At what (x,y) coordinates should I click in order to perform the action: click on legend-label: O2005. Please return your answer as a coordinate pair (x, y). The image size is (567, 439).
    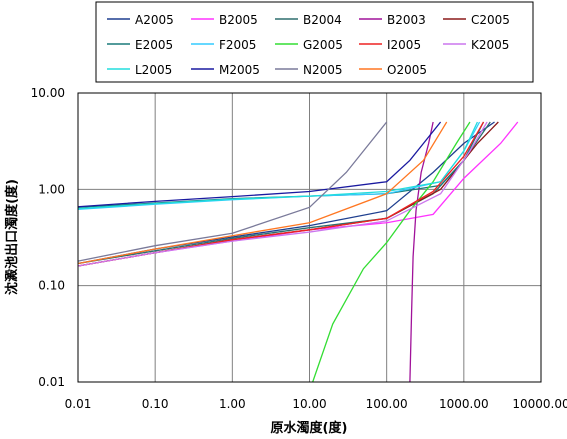
    Looking at the image, I should click on (407, 70).